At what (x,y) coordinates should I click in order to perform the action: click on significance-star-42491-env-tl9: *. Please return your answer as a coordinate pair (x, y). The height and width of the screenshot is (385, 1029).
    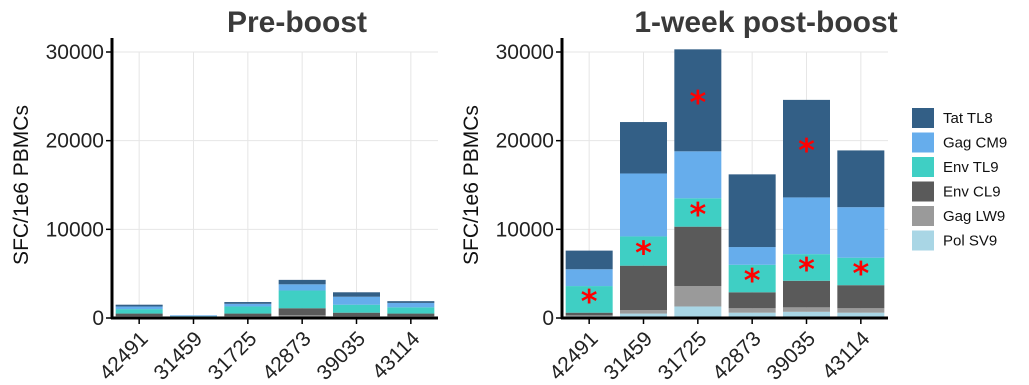
    Looking at the image, I should click on (589, 301).